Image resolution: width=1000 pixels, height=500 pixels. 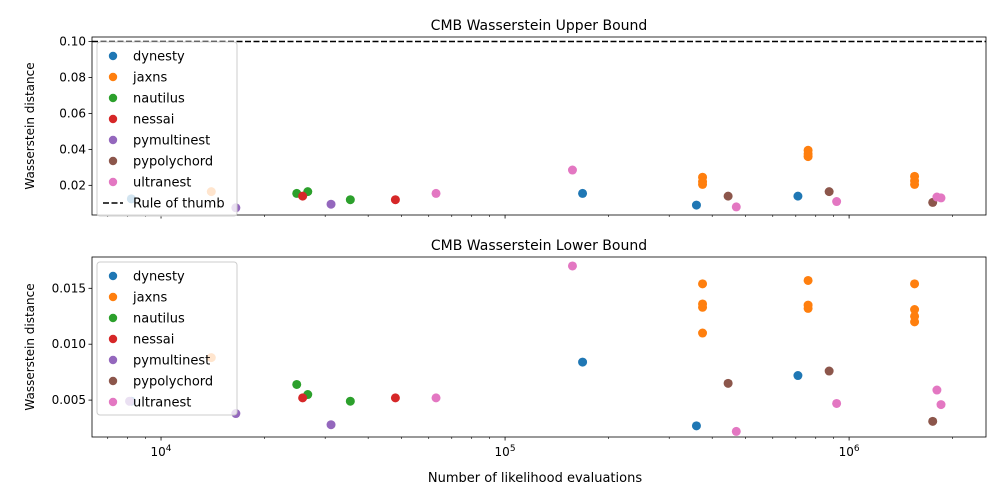 I want to click on y-tick-label: 0.005, so click(x=69, y=400).